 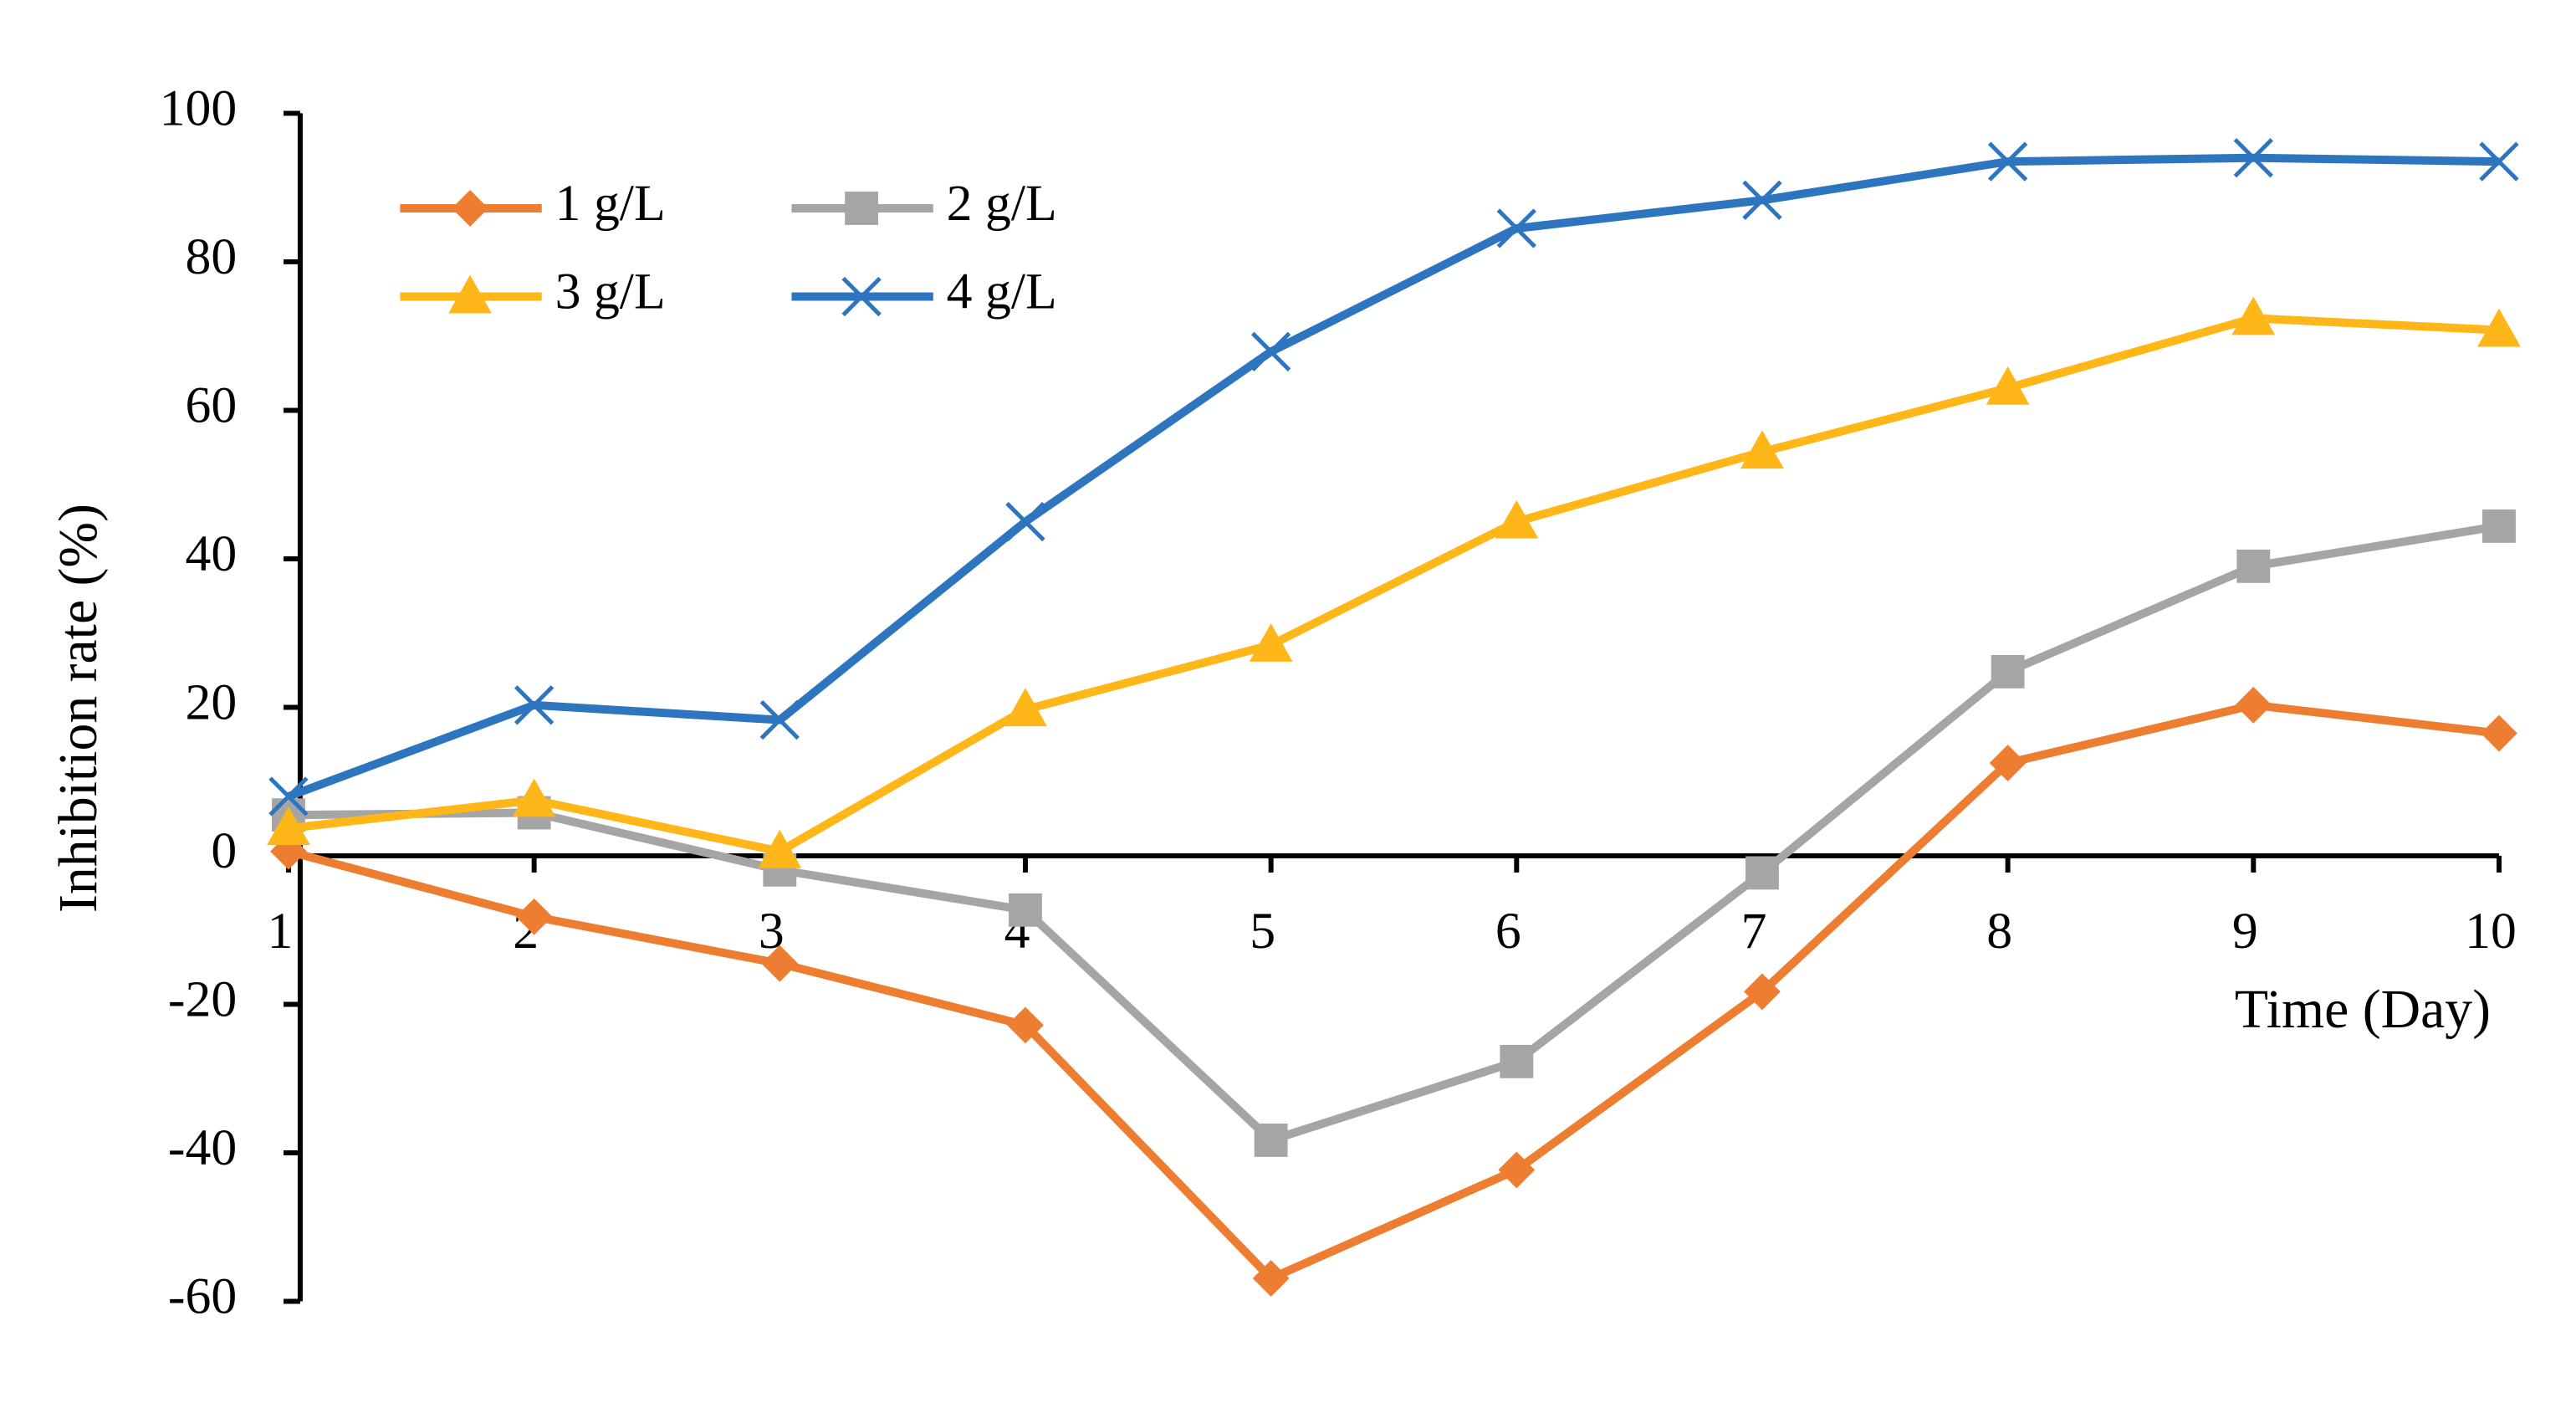 I want to click on x-tick-label: 9, so click(x=2245, y=931).